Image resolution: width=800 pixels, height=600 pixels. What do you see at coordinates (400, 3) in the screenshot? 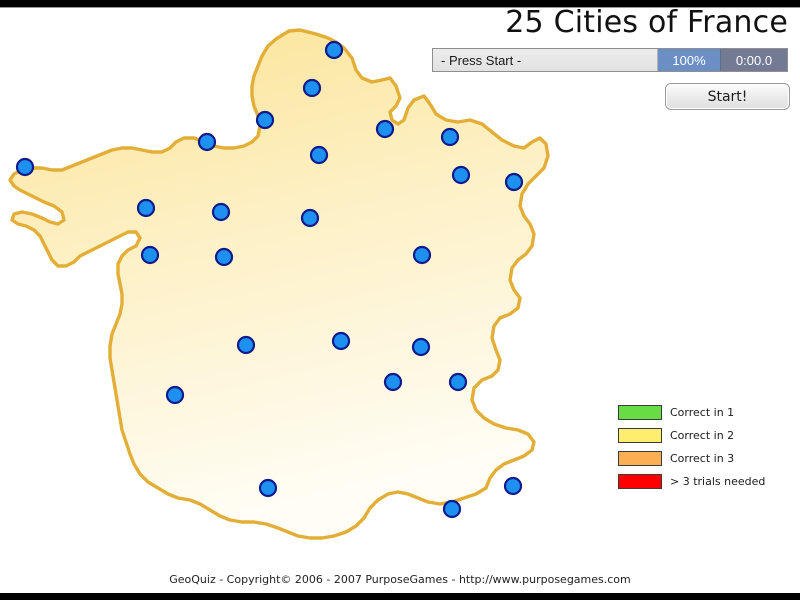
I see `top-black-bar` at bounding box center [400, 3].